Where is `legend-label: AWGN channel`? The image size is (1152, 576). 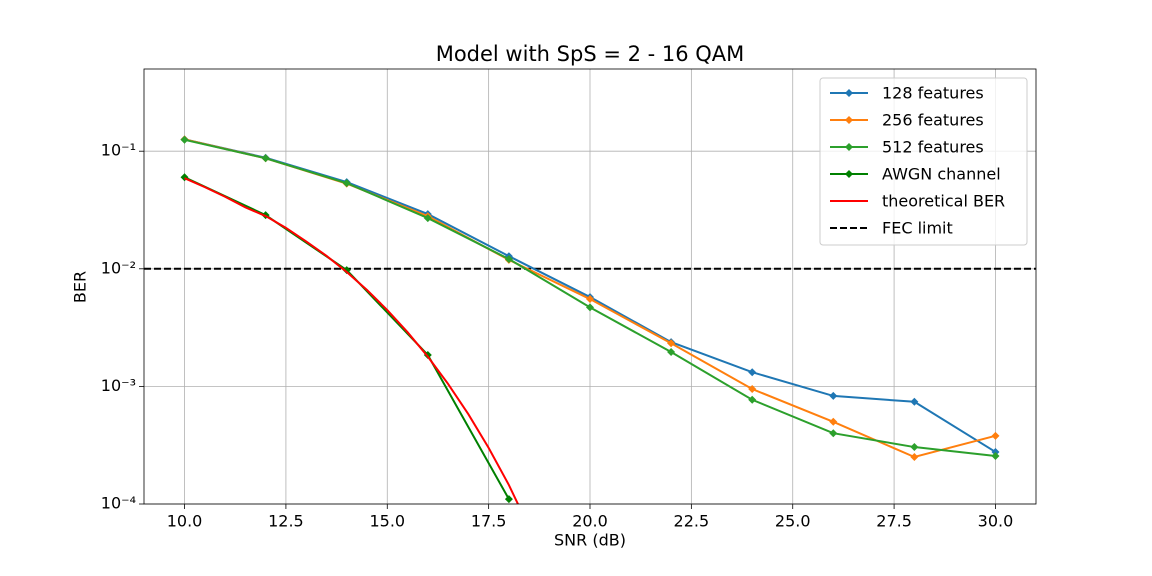 legend-label: AWGN channel is located at coordinates (941, 174).